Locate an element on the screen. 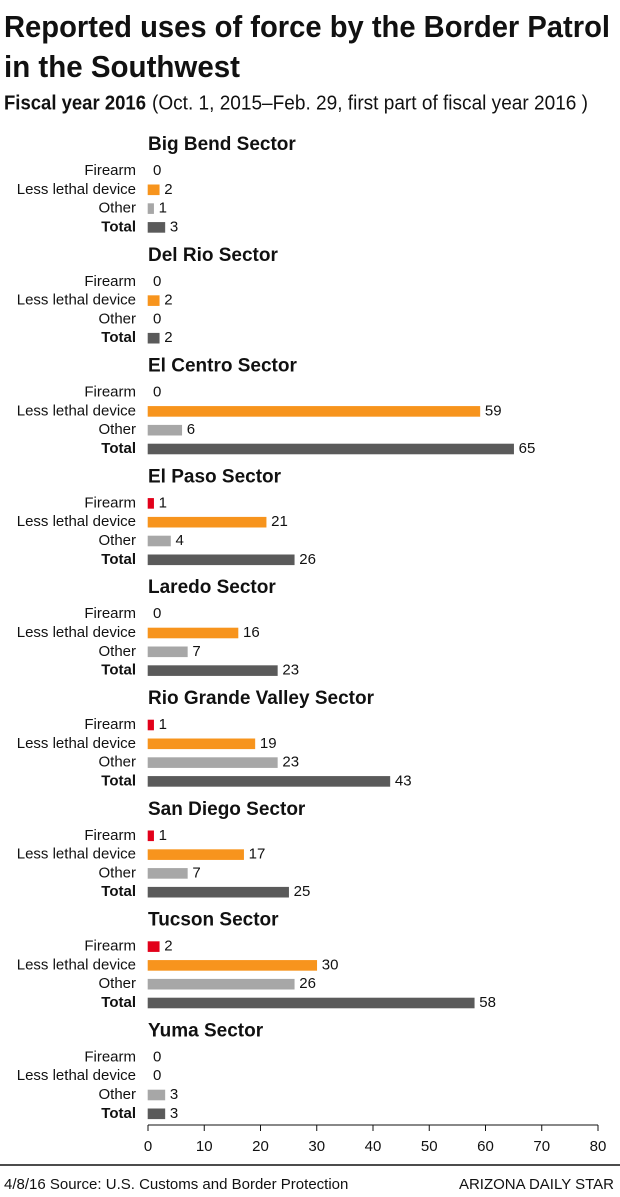 The width and height of the screenshot is (620, 1197). x-tick-label: 0 is located at coordinates (148, 1146).